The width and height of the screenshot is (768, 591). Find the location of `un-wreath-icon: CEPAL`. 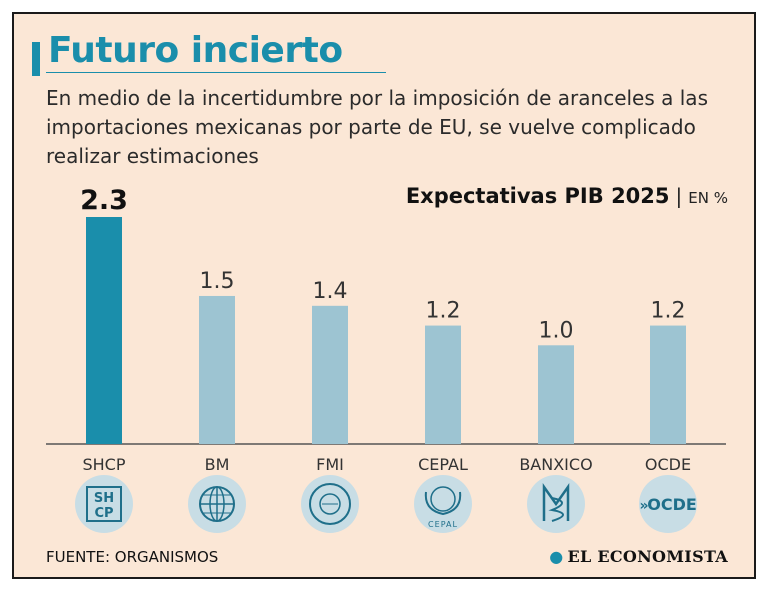

un-wreath-icon: CEPAL is located at coordinates (443, 504).